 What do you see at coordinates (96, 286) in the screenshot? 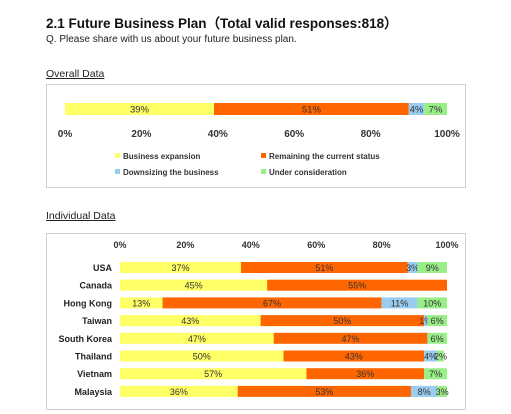
I see `category-label: Canada` at bounding box center [96, 286].